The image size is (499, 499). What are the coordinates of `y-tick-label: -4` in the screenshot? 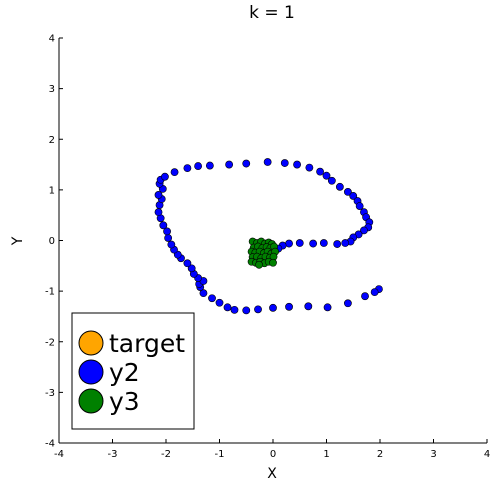 It's located at (50, 444).